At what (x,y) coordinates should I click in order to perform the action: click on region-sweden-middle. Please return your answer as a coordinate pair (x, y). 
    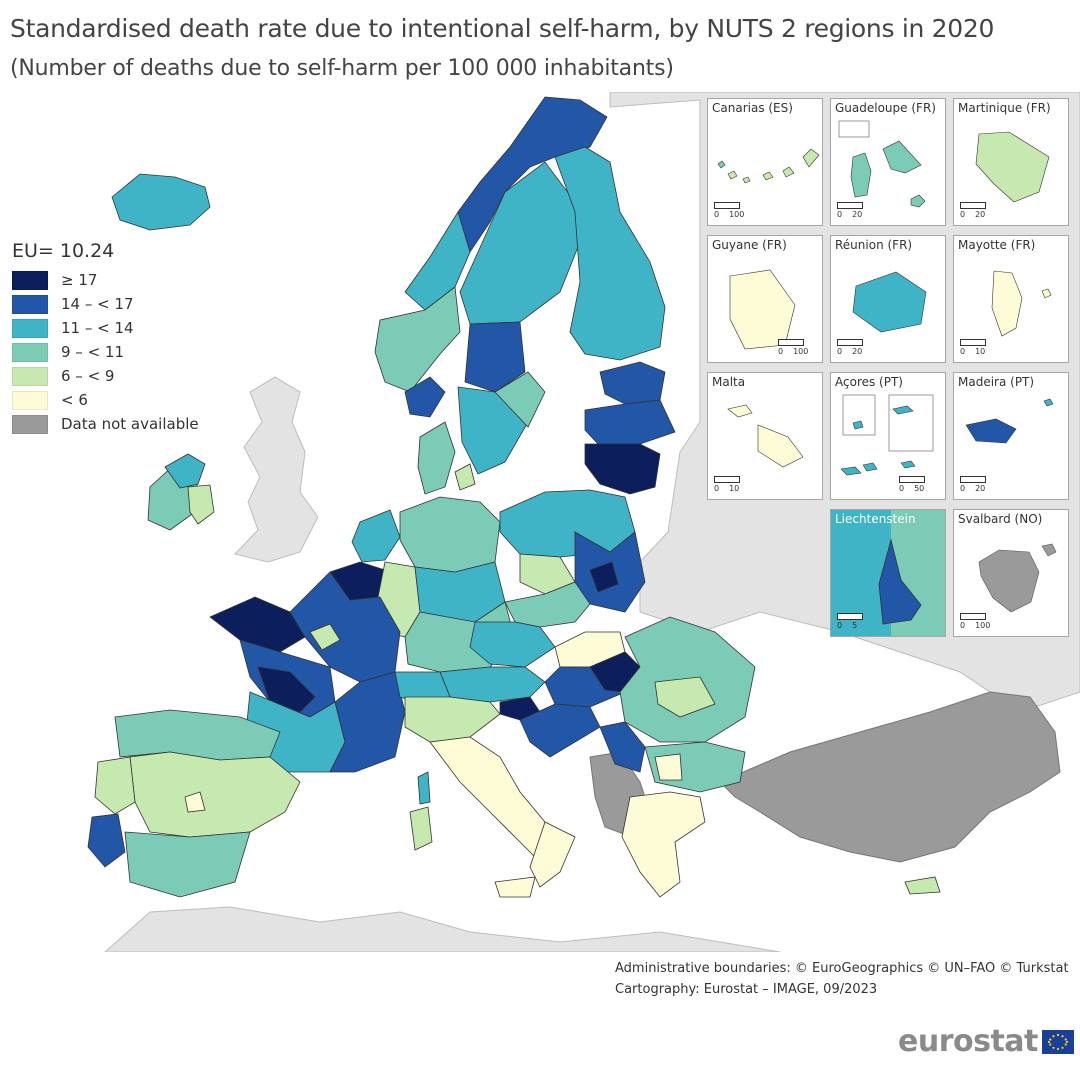
    Looking at the image, I should click on (495, 357).